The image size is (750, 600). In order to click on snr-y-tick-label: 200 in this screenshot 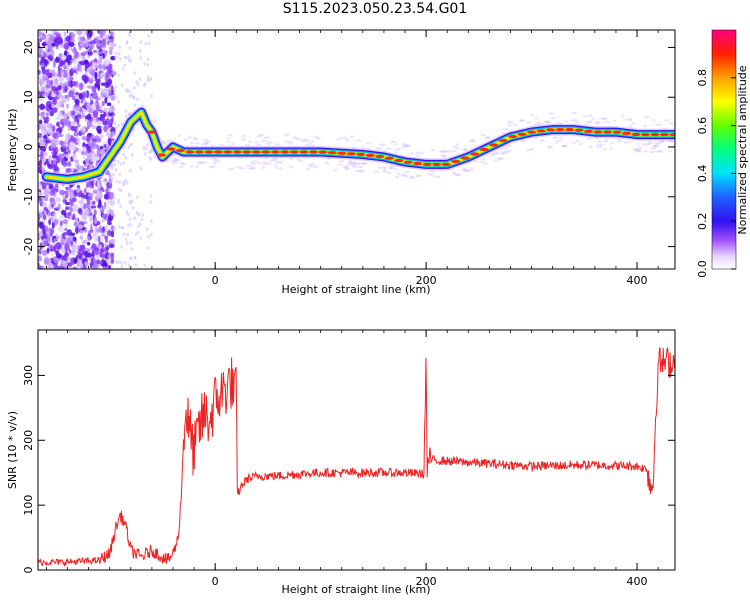, I will do `click(28, 440)`.